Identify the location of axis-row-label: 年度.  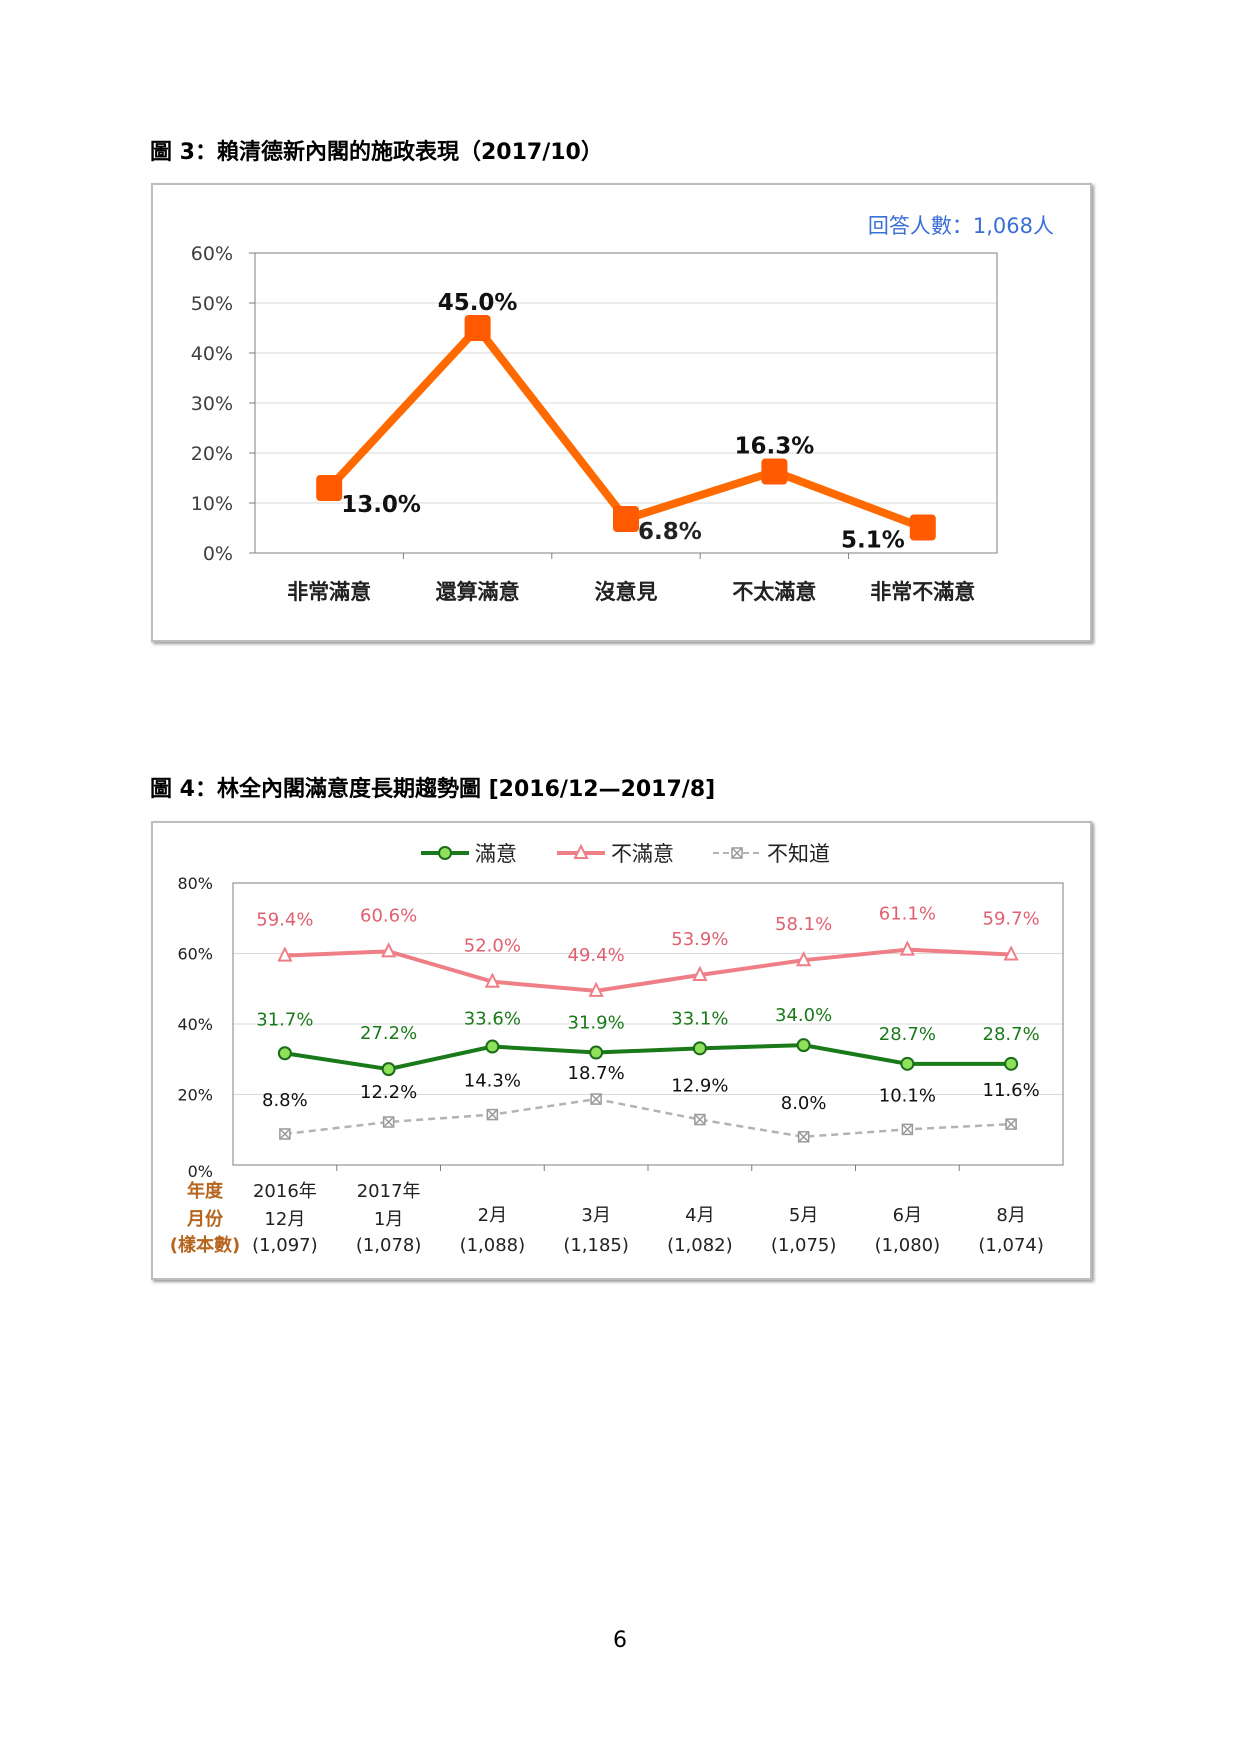
(205, 1191).